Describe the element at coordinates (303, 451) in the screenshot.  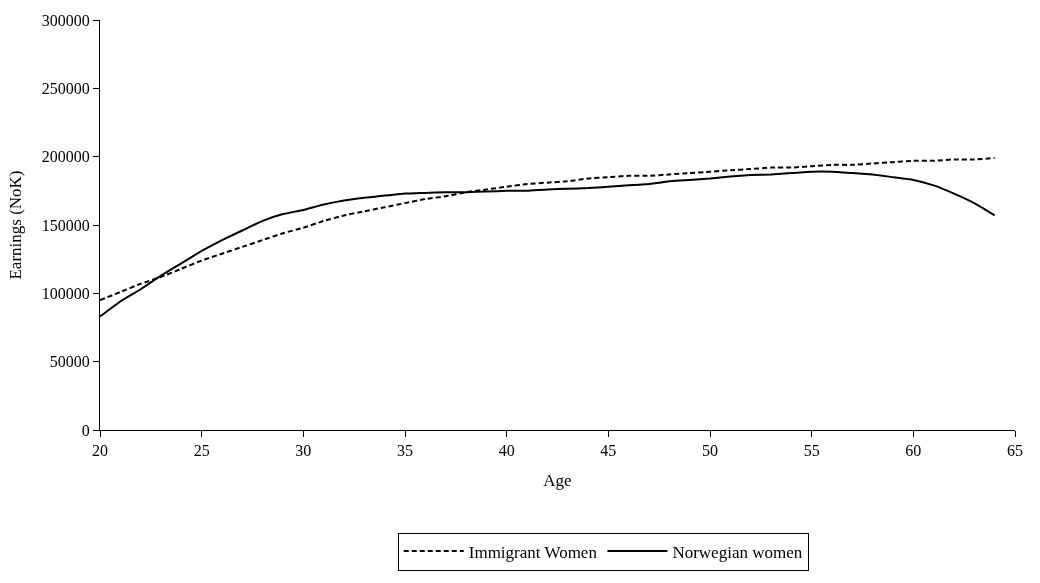
I see `x-tick-label: 30` at that location.